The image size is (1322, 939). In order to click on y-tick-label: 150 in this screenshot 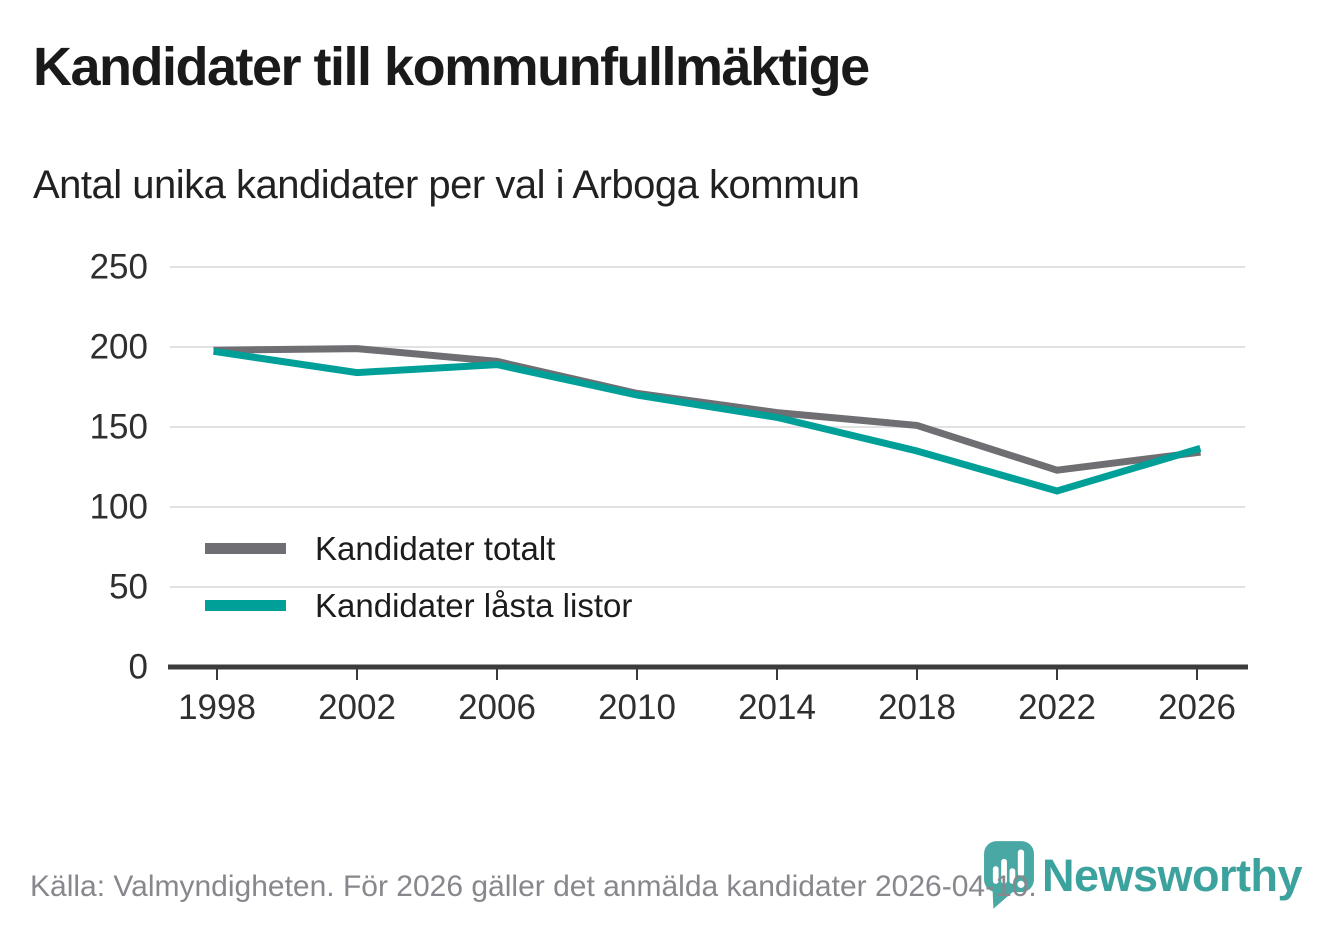, I will do `click(119, 427)`.